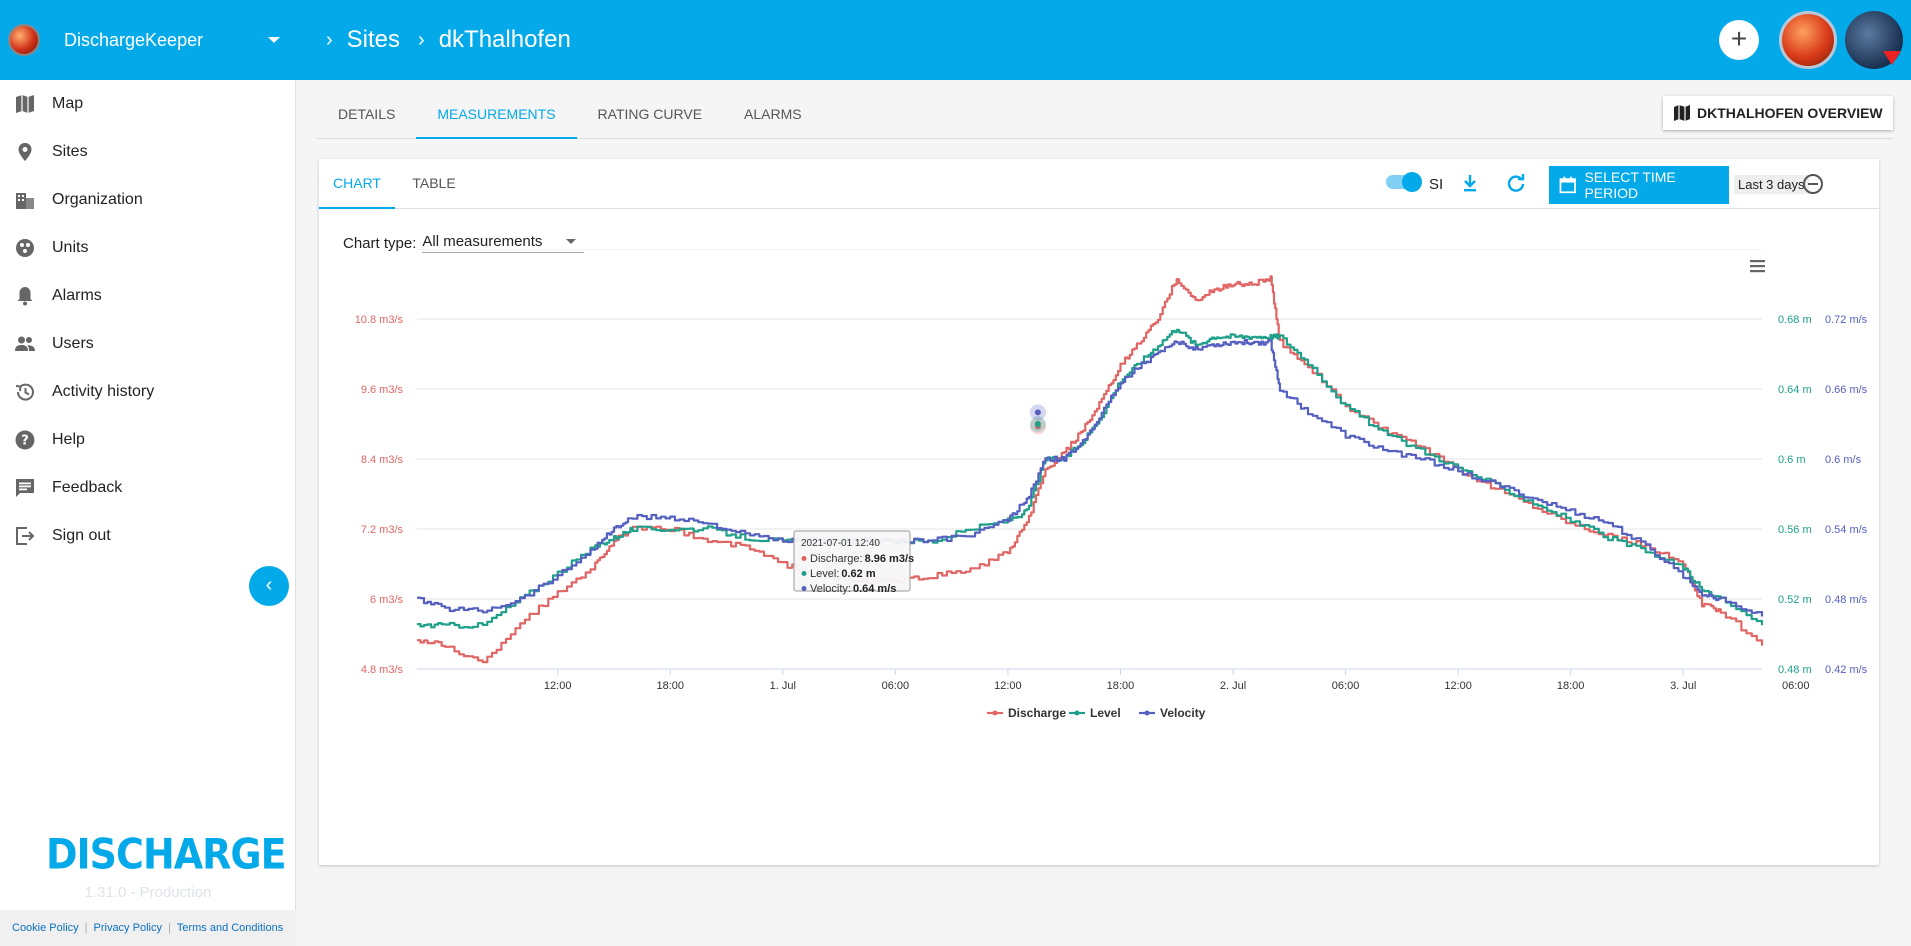 The width and height of the screenshot is (1911, 946). Describe the element at coordinates (1790, 113) in the screenshot. I see `site-overview-label: DKTHALHOFEN OVERVIEW` at that location.